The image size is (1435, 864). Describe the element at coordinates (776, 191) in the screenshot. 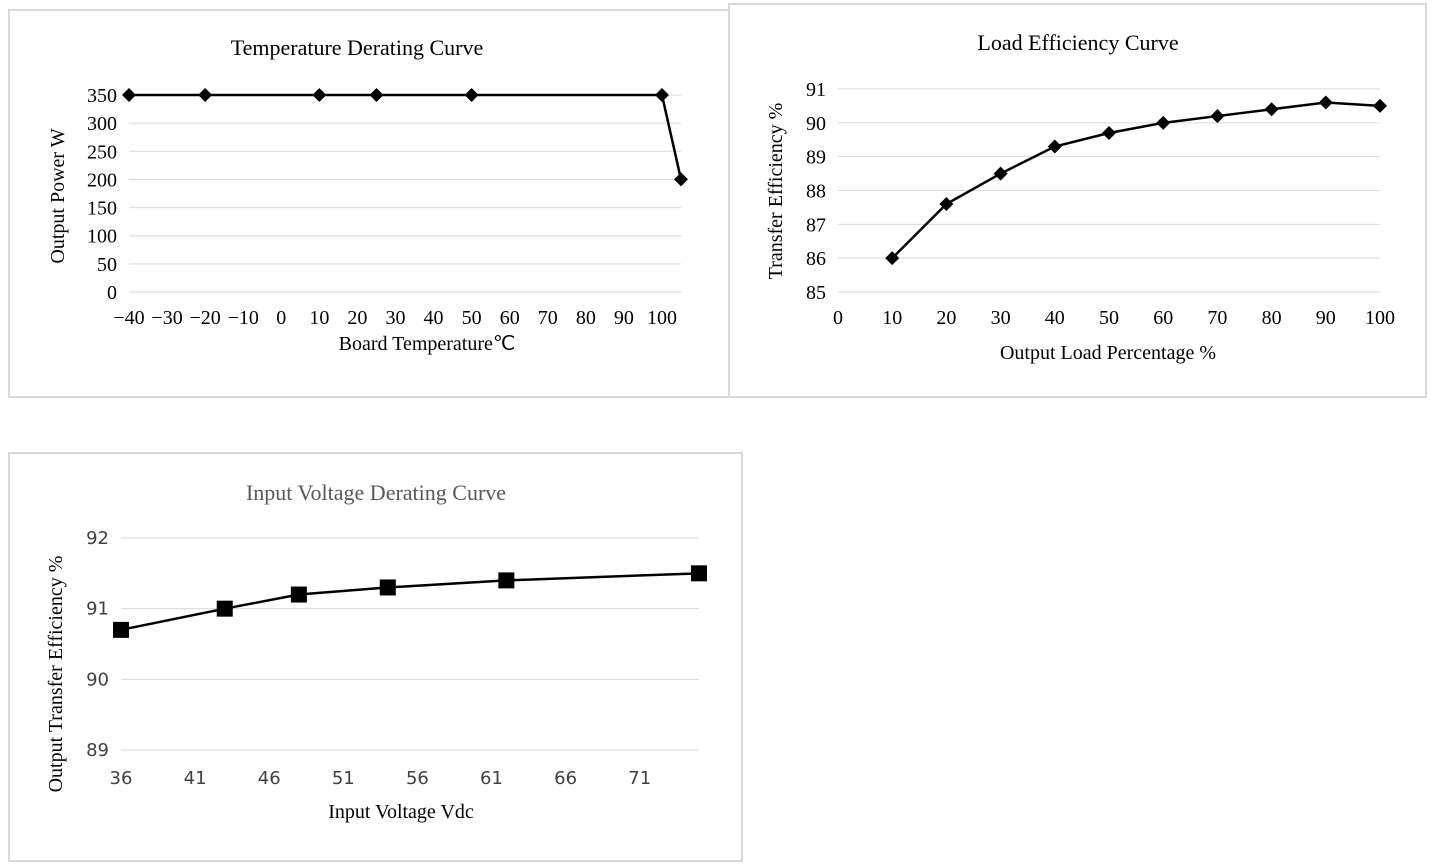

I see `y-axis-label: Transfer Efficiency %` at that location.